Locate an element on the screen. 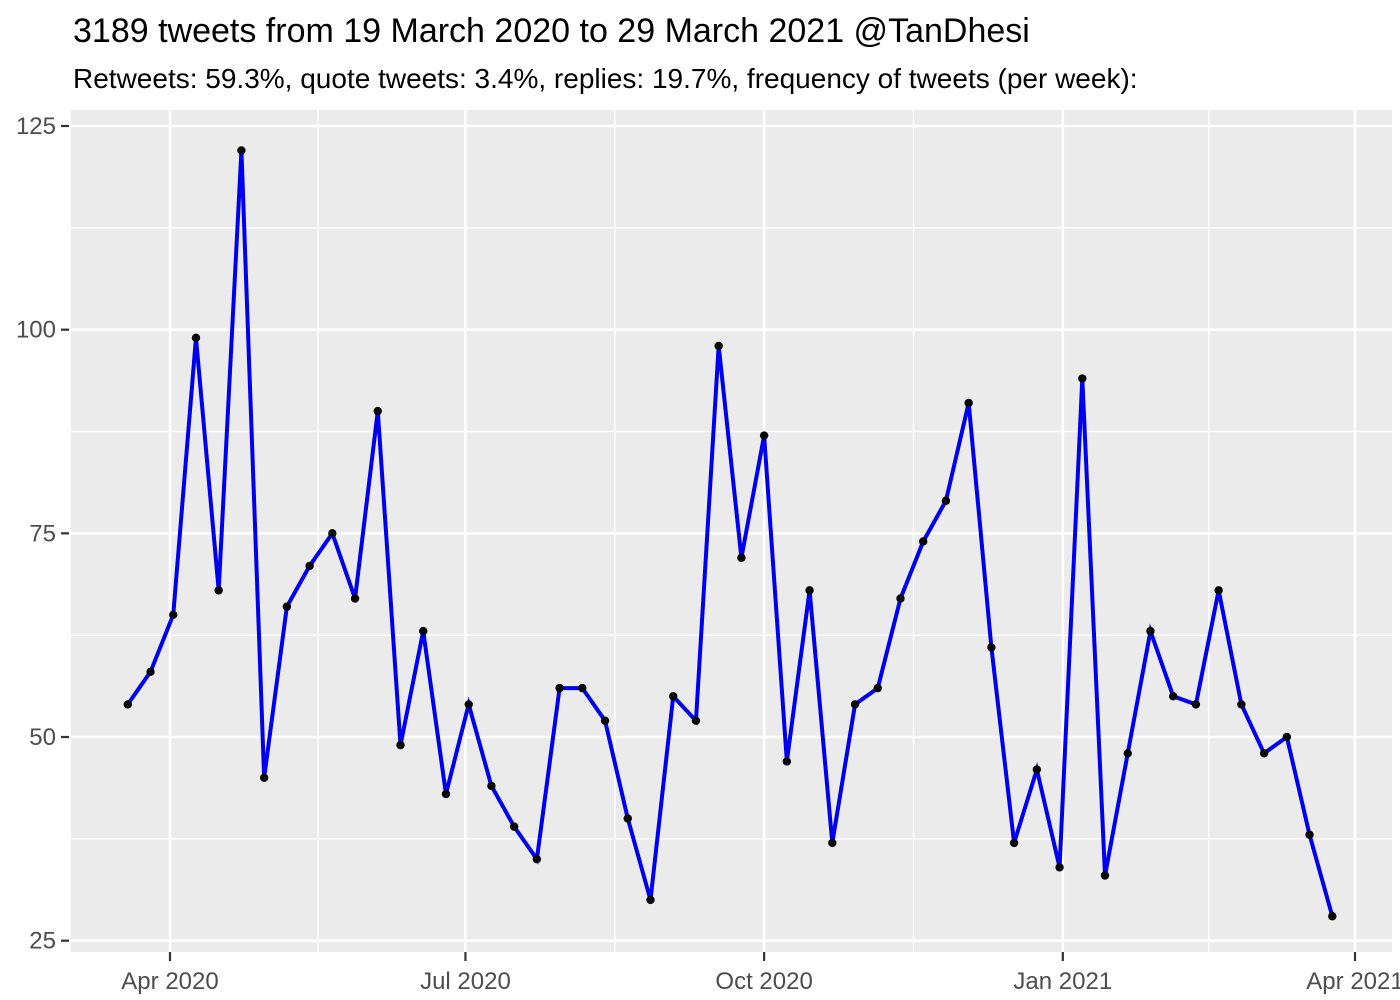 This screenshot has height=1000, width=1400. y-tick-label: 50 is located at coordinates (42, 737).